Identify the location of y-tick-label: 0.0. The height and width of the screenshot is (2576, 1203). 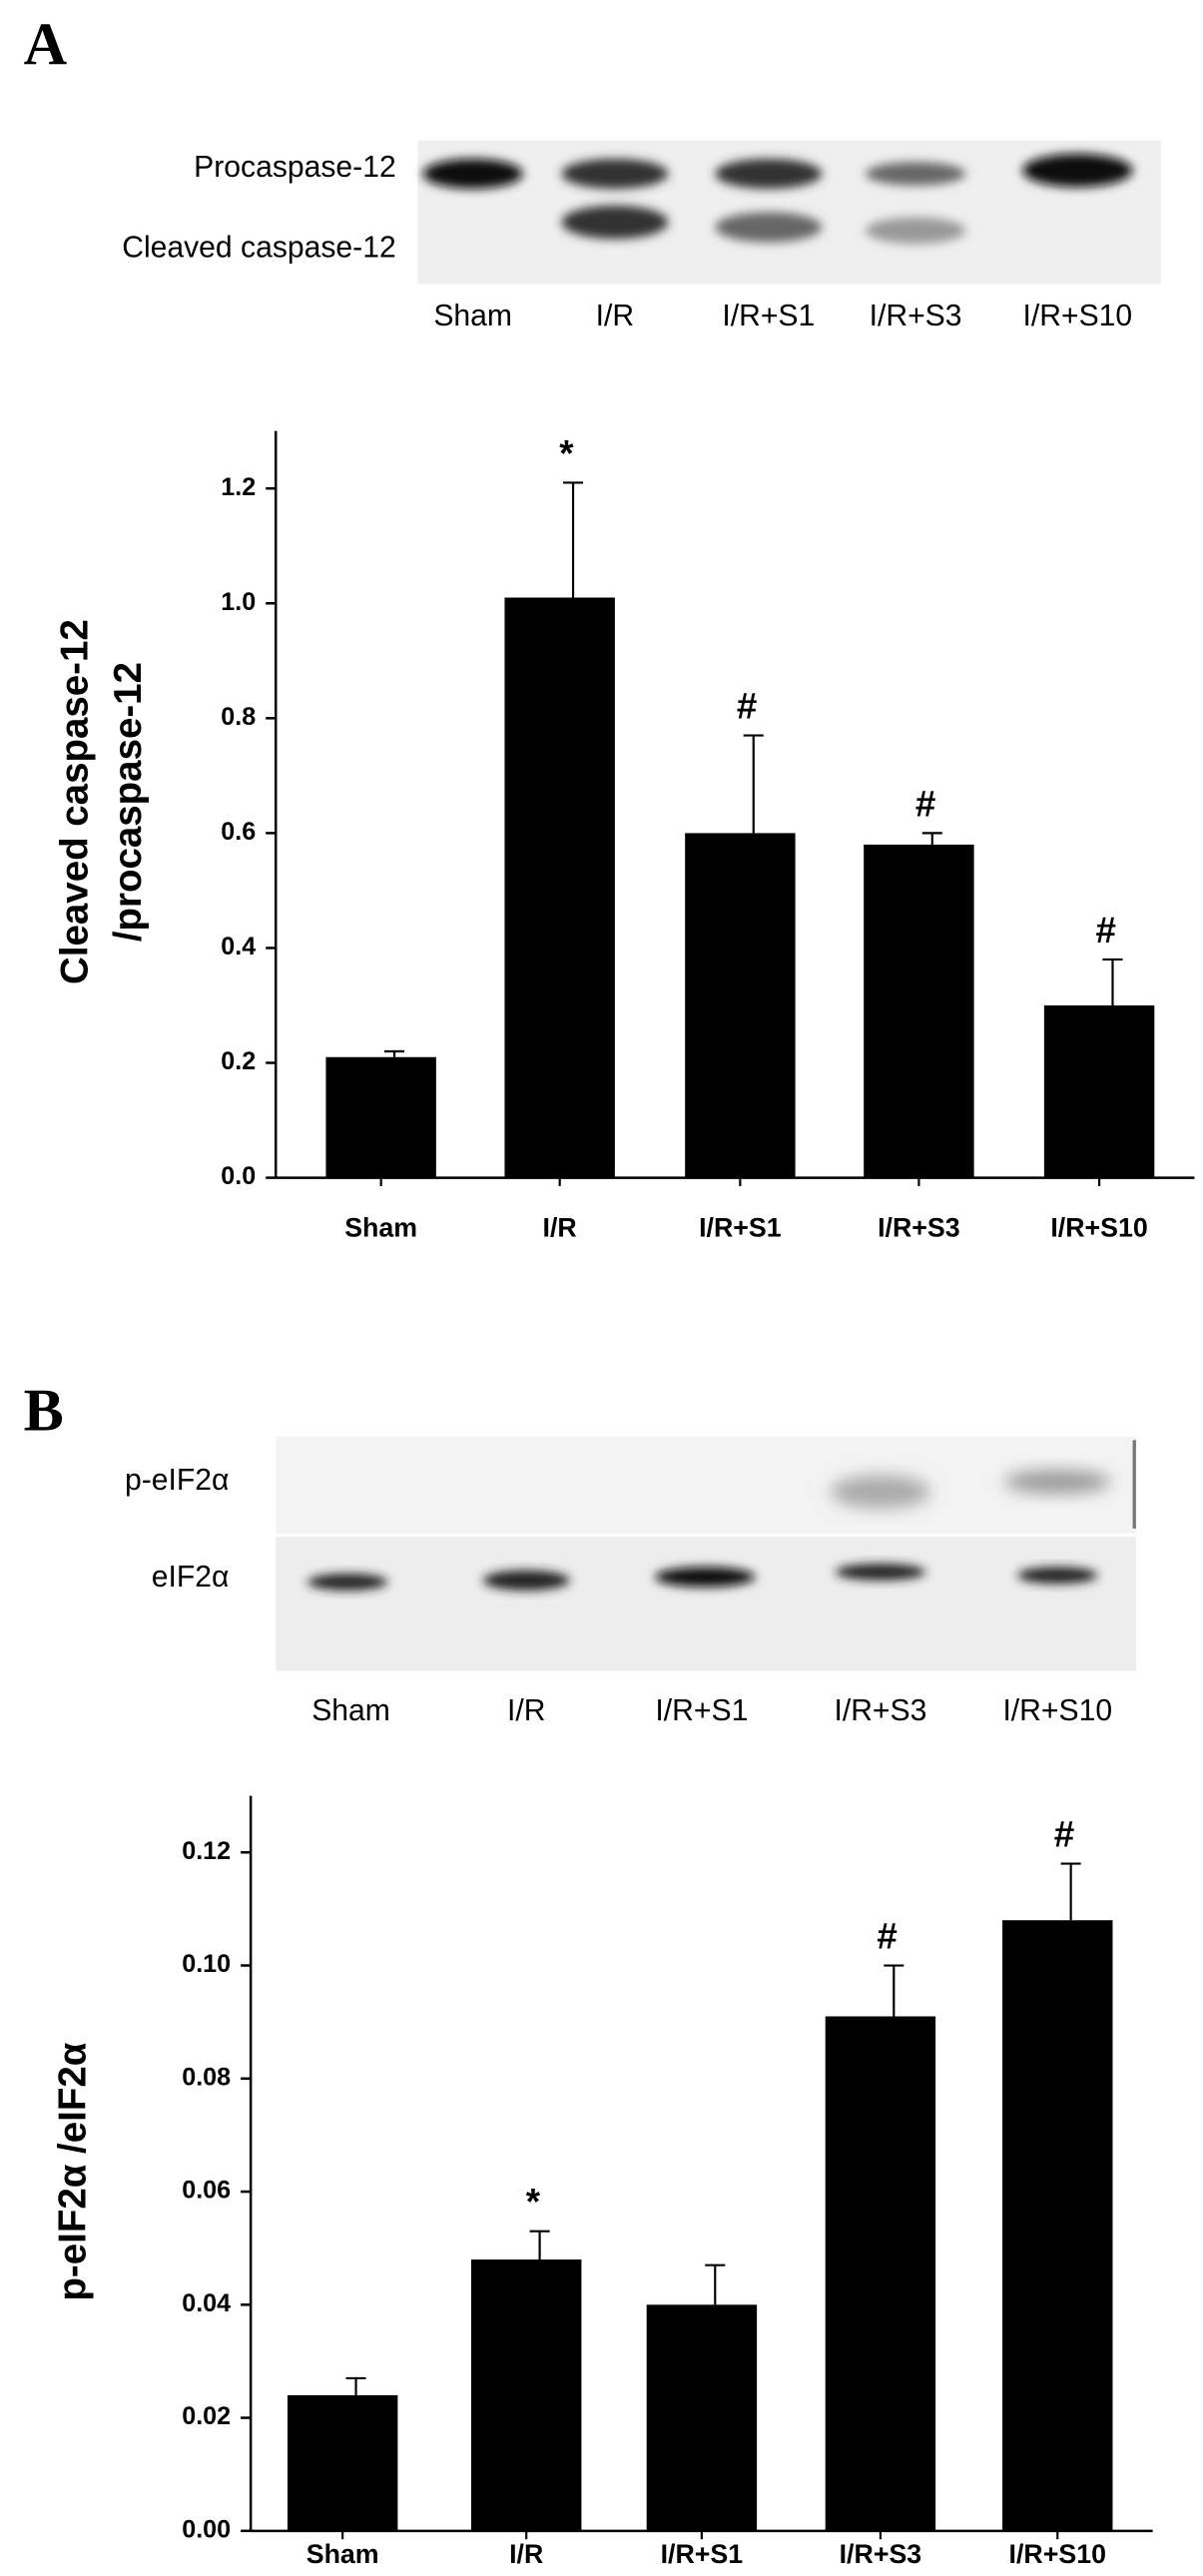
(238, 1176).